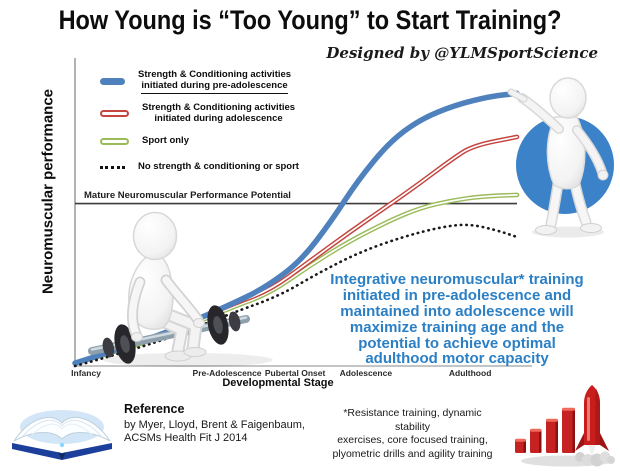 Image resolution: width=620 pixels, height=471 pixels. I want to click on x-axis-label-adulthood: Adulthood, so click(470, 373).